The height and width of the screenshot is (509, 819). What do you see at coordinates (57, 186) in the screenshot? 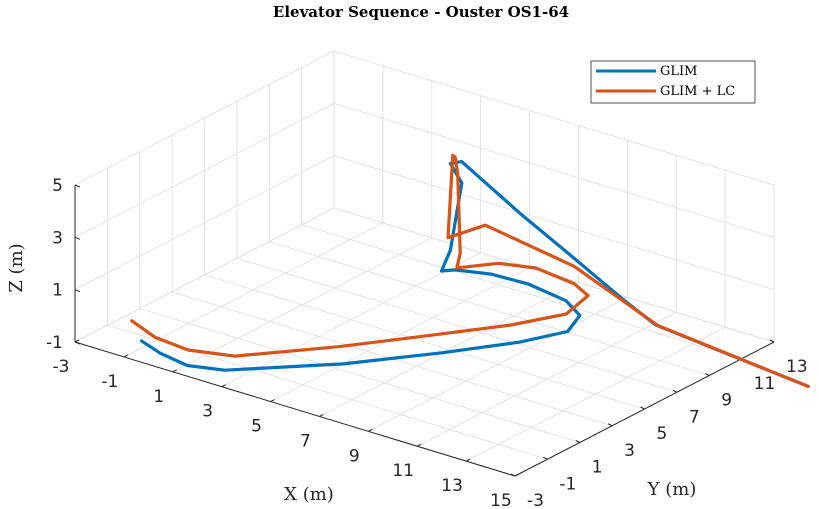
I see `z-tick-label: 5` at bounding box center [57, 186].